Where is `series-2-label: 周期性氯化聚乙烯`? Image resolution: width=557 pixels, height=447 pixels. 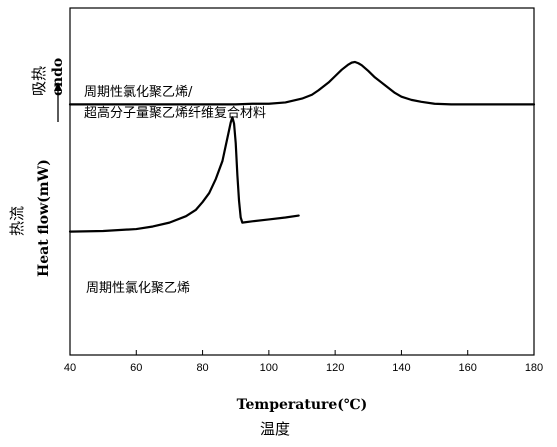
series-2-label: 周期性氯化聚乙烯 is located at coordinates (138, 288).